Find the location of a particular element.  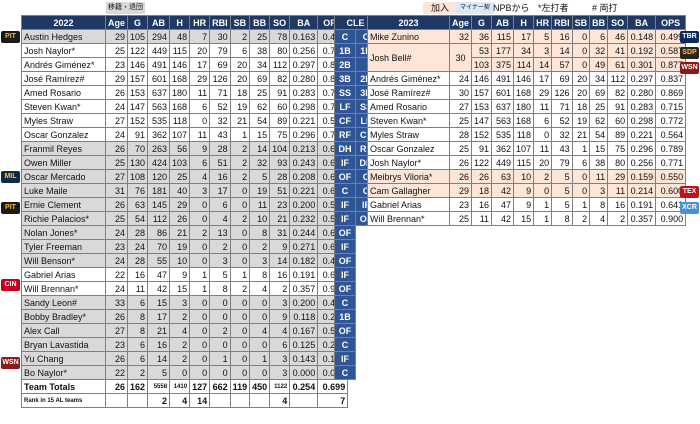

stat-cell: 0.221 is located at coordinates (642, 134).